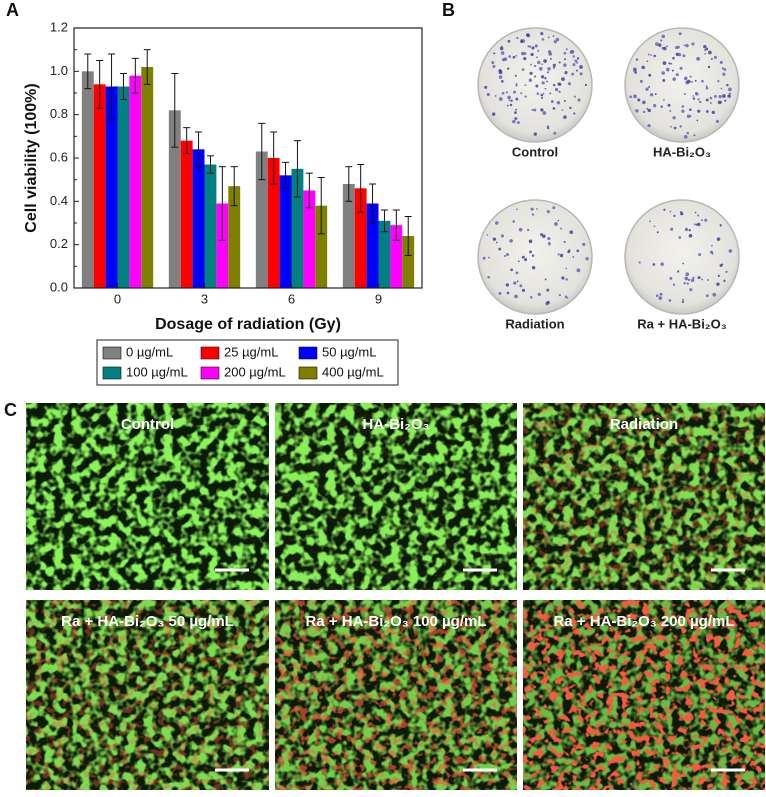  What do you see at coordinates (147, 424) in the screenshot?
I see `image-label: Control` at bounding box center [147, 424].